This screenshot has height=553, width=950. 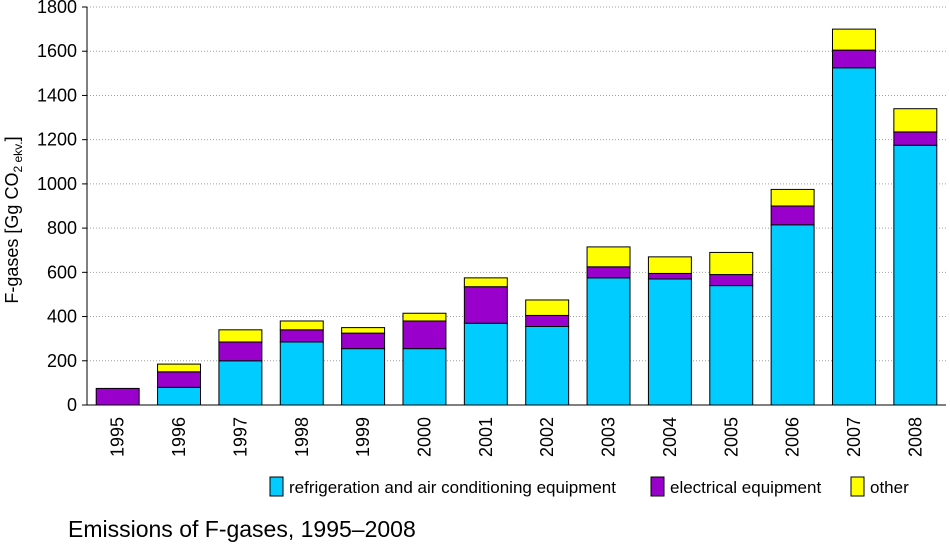 I want to click on x-tick-label: 1996, so click(x=179, y=437).